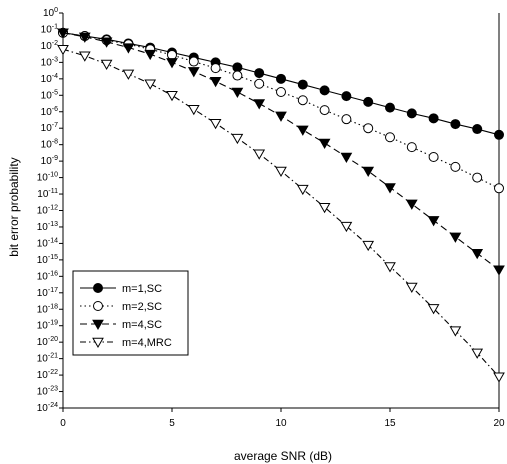  Describe the element at coordinates (172, 423) in the screenshot. I see `x-tick-label: 5` at that location.